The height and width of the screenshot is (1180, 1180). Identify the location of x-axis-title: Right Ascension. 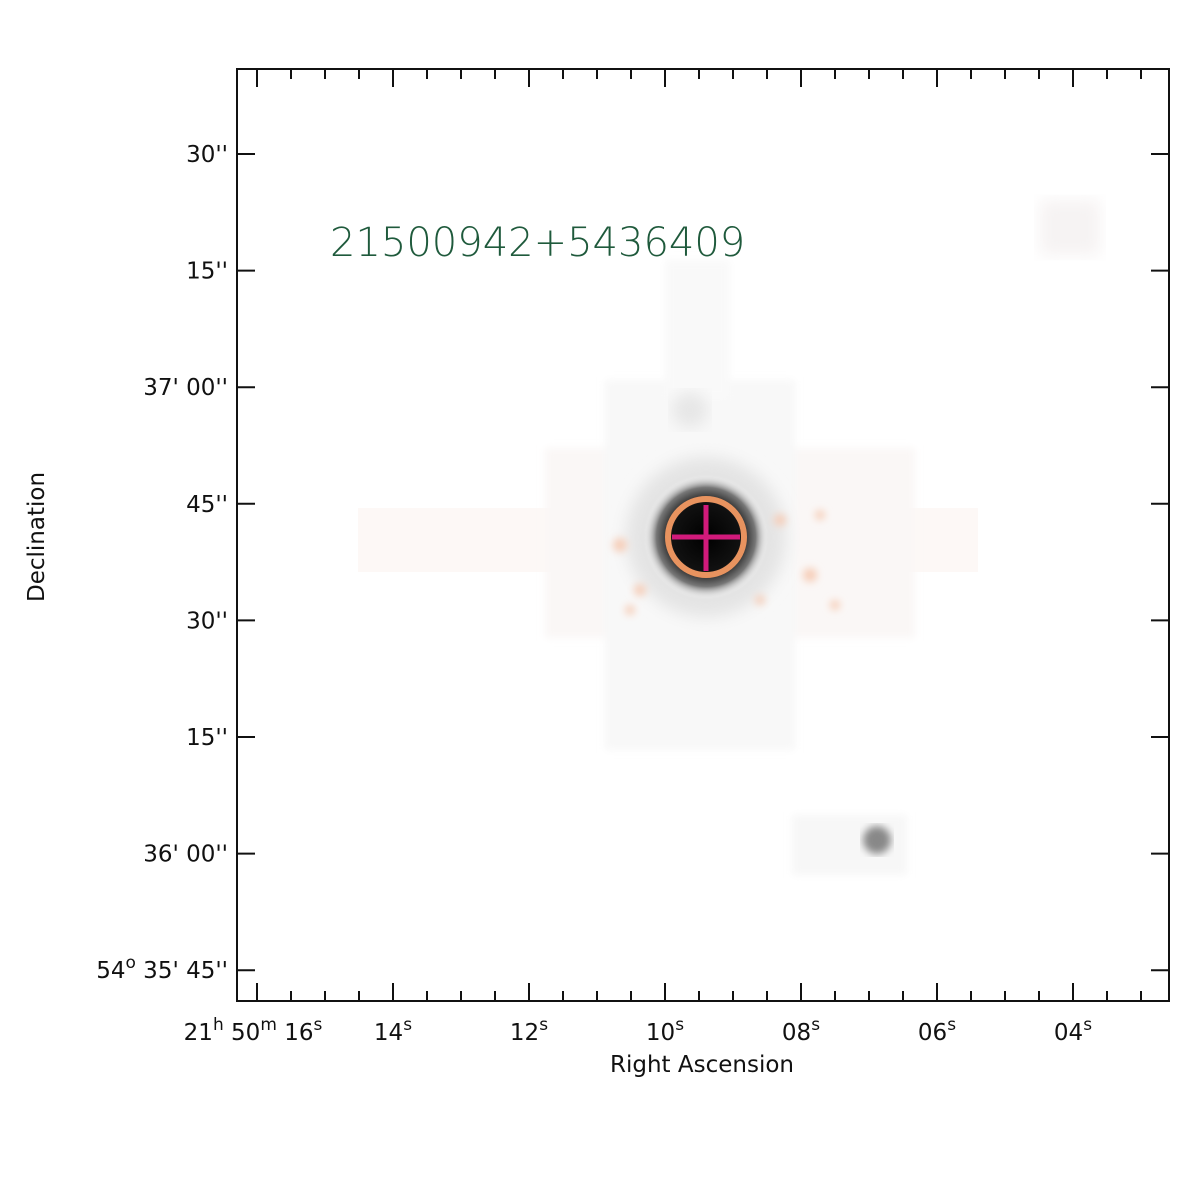
(702, 1065).